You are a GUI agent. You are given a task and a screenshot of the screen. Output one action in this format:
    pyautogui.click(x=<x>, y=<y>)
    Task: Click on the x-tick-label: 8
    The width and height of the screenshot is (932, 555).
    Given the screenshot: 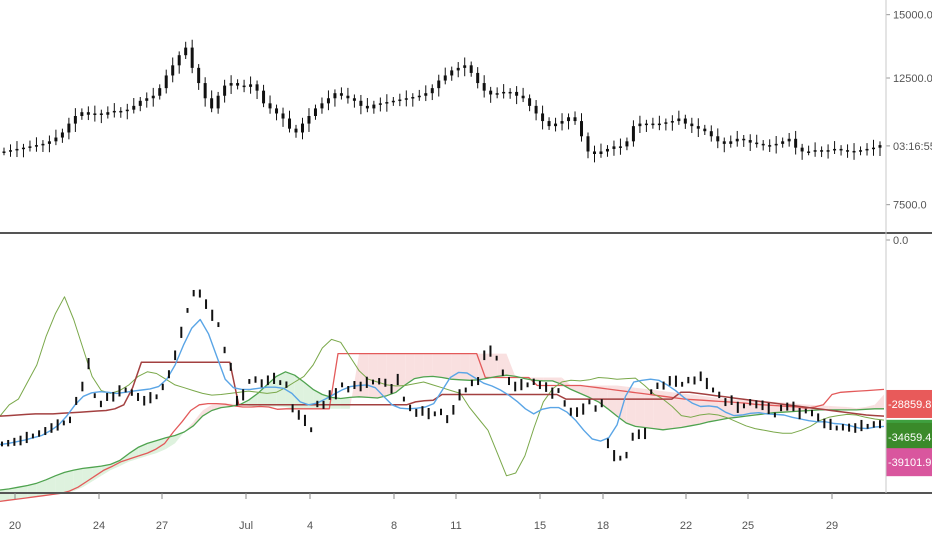 What is the action you would take?
    pyautogui.click(x=394, y=526)
    